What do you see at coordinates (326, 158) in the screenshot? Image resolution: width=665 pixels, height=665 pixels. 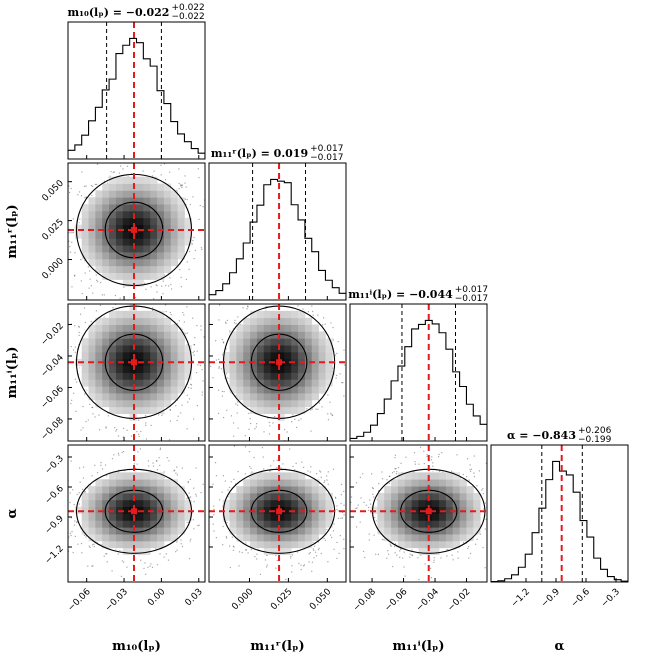 I see `panel-title-lower-error-m11r: −0.017` at bounding box center [326, 158].